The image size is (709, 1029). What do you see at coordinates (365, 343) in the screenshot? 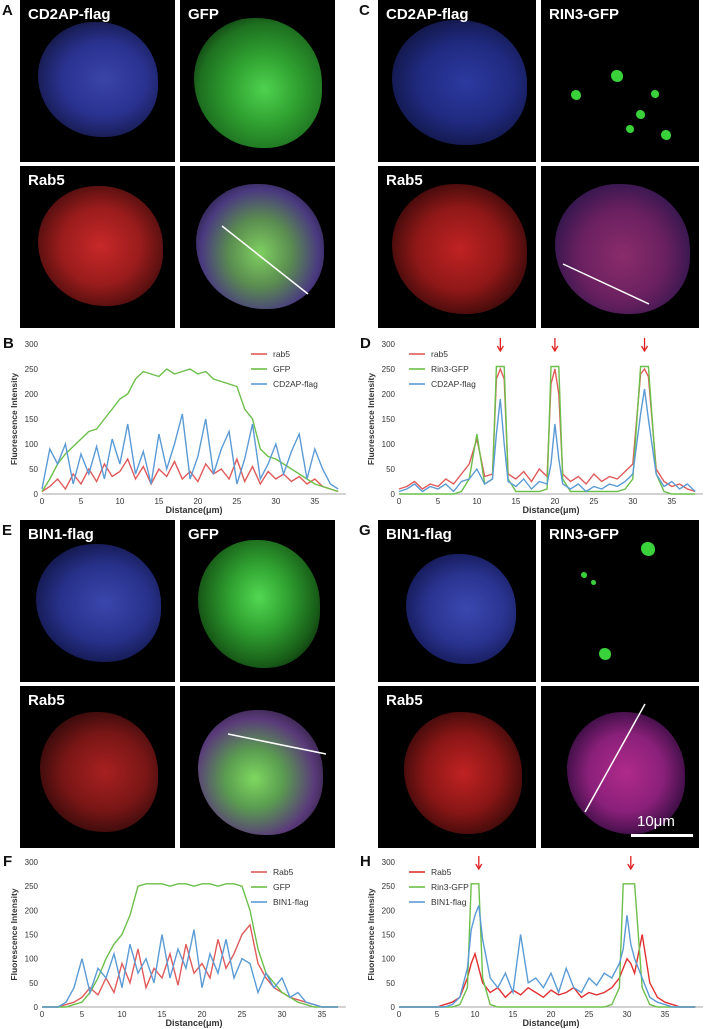
I see `panel-letter: D` at bounding box center [365, 343].